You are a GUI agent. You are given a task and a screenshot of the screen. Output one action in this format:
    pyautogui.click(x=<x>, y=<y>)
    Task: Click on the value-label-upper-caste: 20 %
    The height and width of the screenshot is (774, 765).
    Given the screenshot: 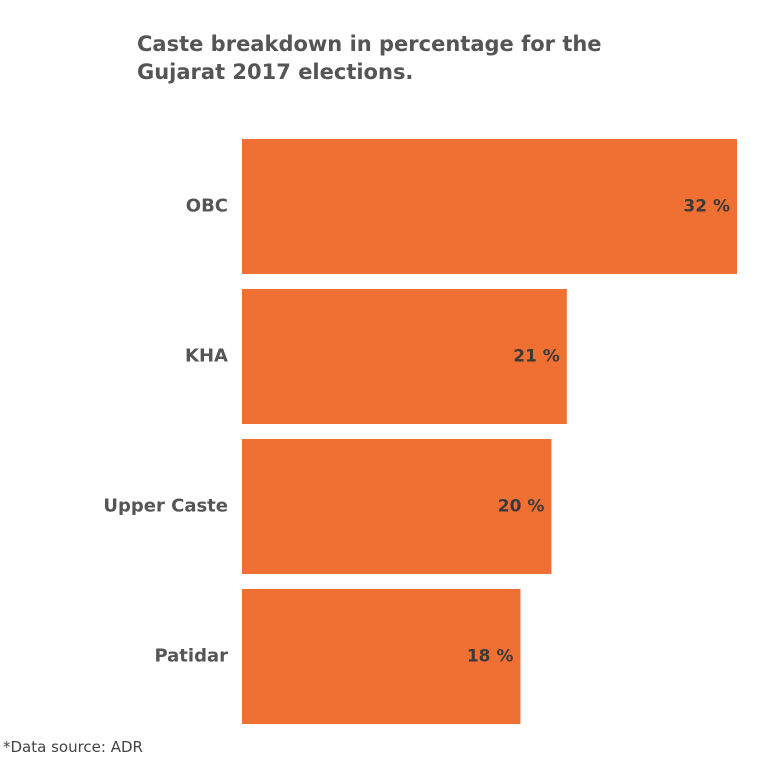 What is the action you would take?
    pyautogui.click(x=521, y=507)
    